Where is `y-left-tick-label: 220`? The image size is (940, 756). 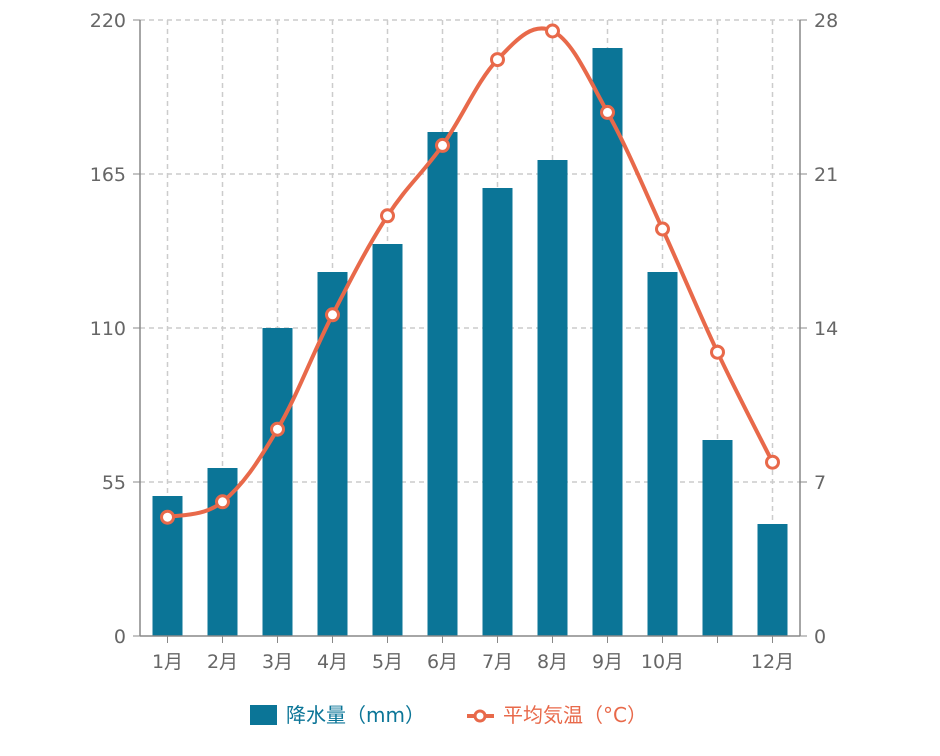
y-left-tick-label: 220 is located at coordinates (108, 21).